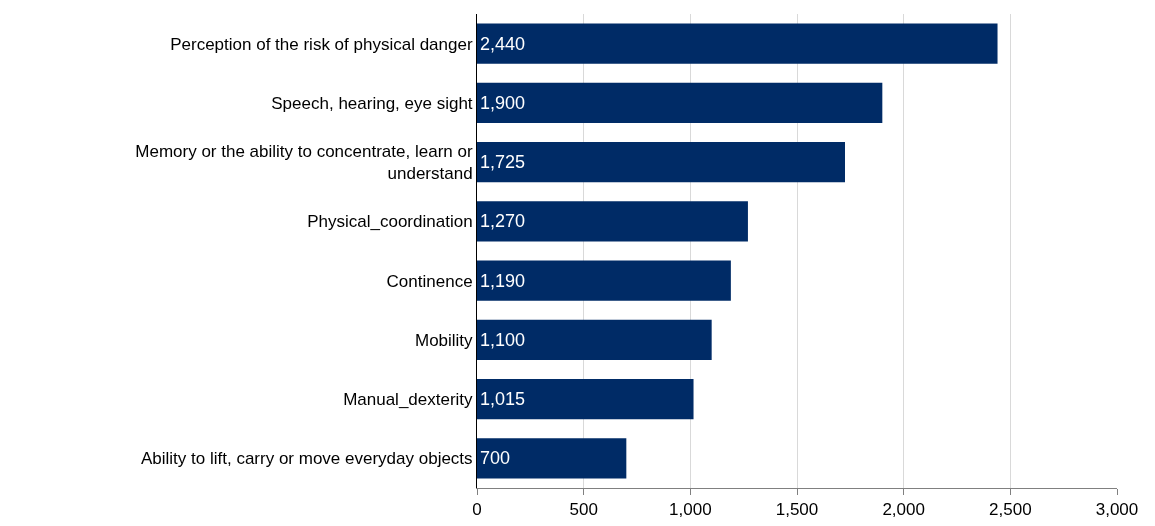 This screenshot has width=1155, height=526. What do you see at coordinates (1117, 510) in the screenshot?
I see `x-tick-label: 3,000` at bounding box center [1117, 510].